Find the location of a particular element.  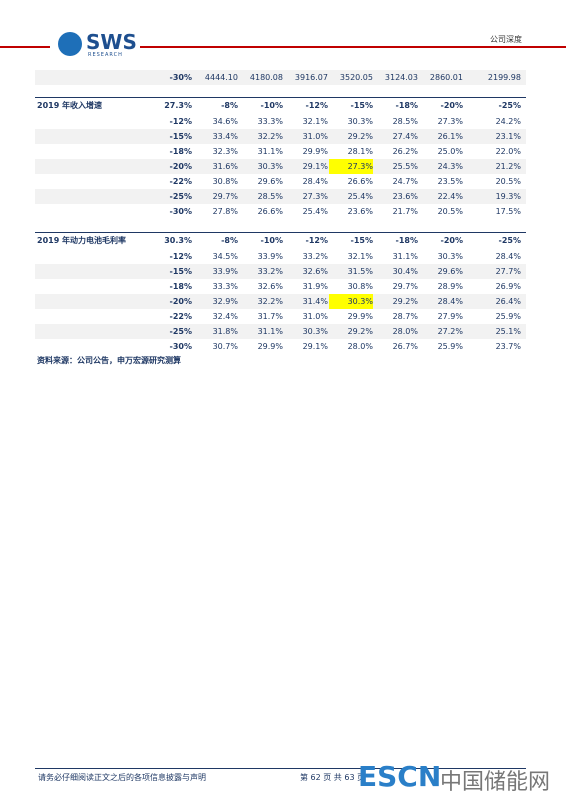

cell: 27.8% is located at coordinates (225, 211).